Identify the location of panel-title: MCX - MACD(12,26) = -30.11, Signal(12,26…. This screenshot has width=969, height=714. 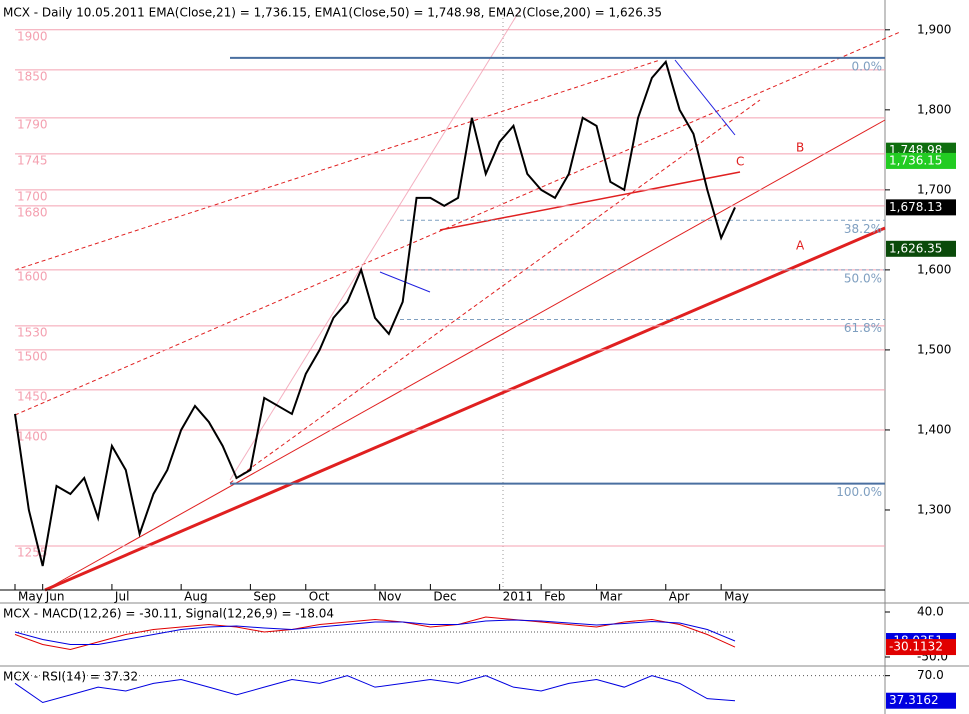
(168, 614).